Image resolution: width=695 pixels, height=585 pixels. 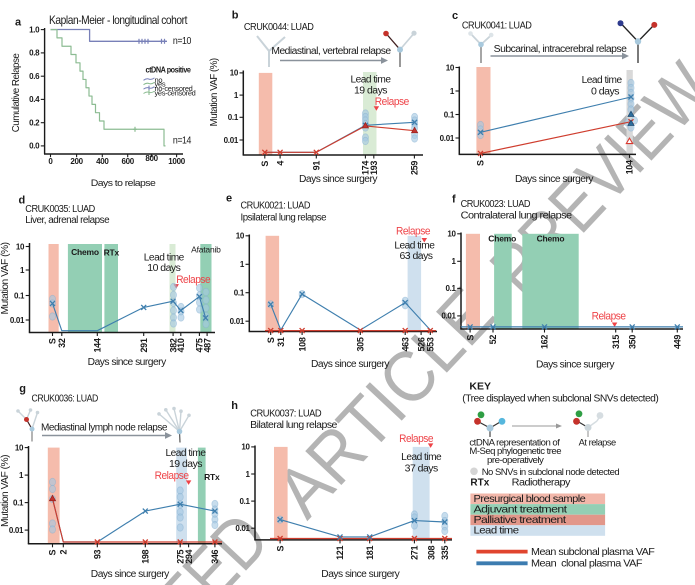 I want to click on svg-text: 0.4, so click(x=34, y=99).